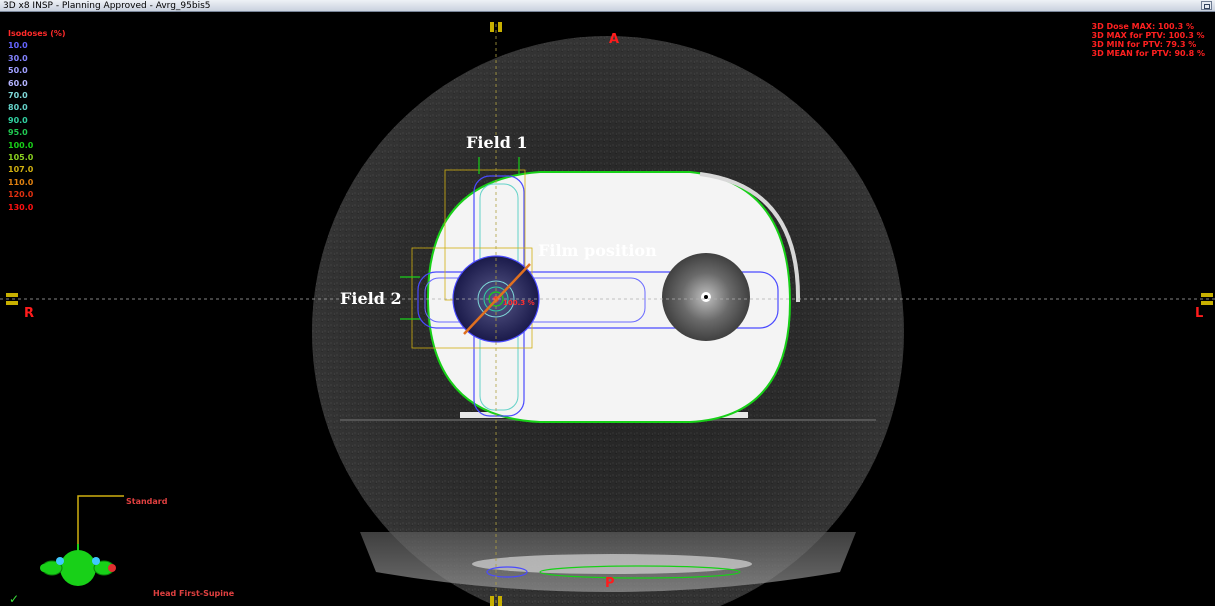  Describe the element at coordinates (1199, 313) in the screenshot. I see `orientation-left: L` at that location.